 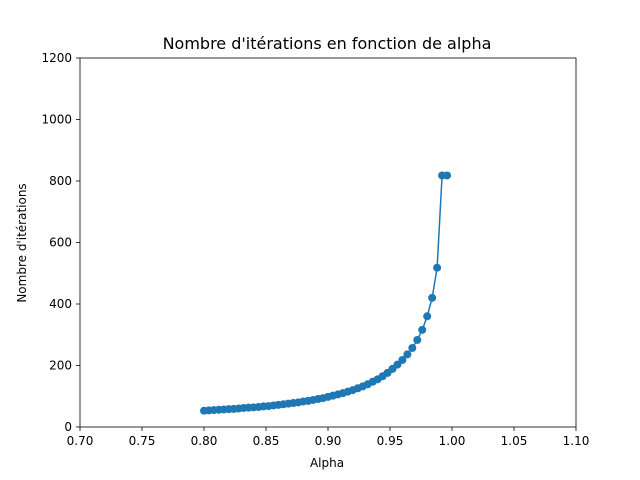 What do you see at coordinates (22, 242) in the screenshot?
I see `y-axis-label: Nombre d'itérations` at bounding box center [22, 242].